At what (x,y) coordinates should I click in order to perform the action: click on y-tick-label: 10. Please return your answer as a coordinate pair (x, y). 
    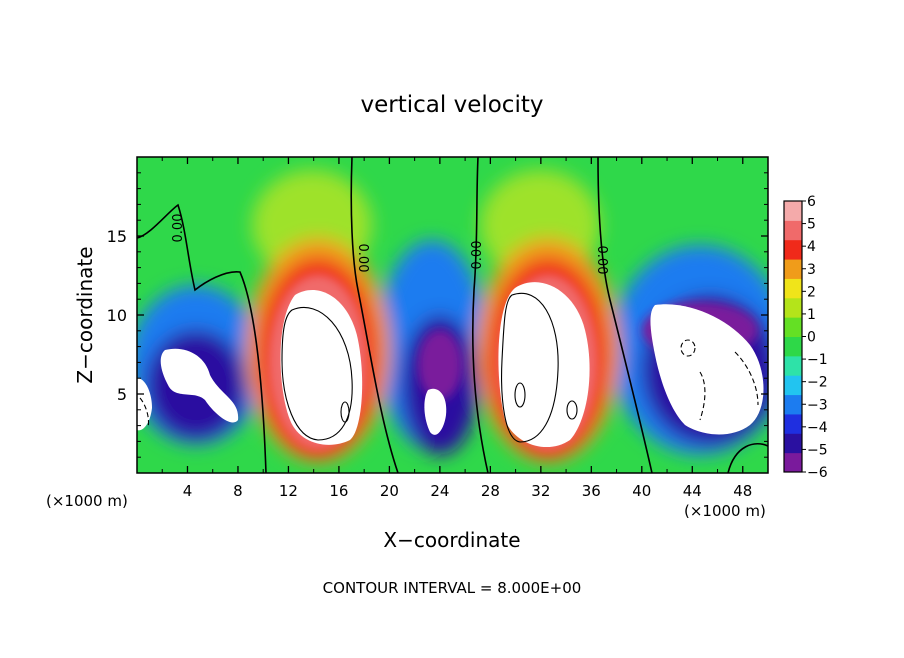
    Looking at the image, I should click on (117, 315).